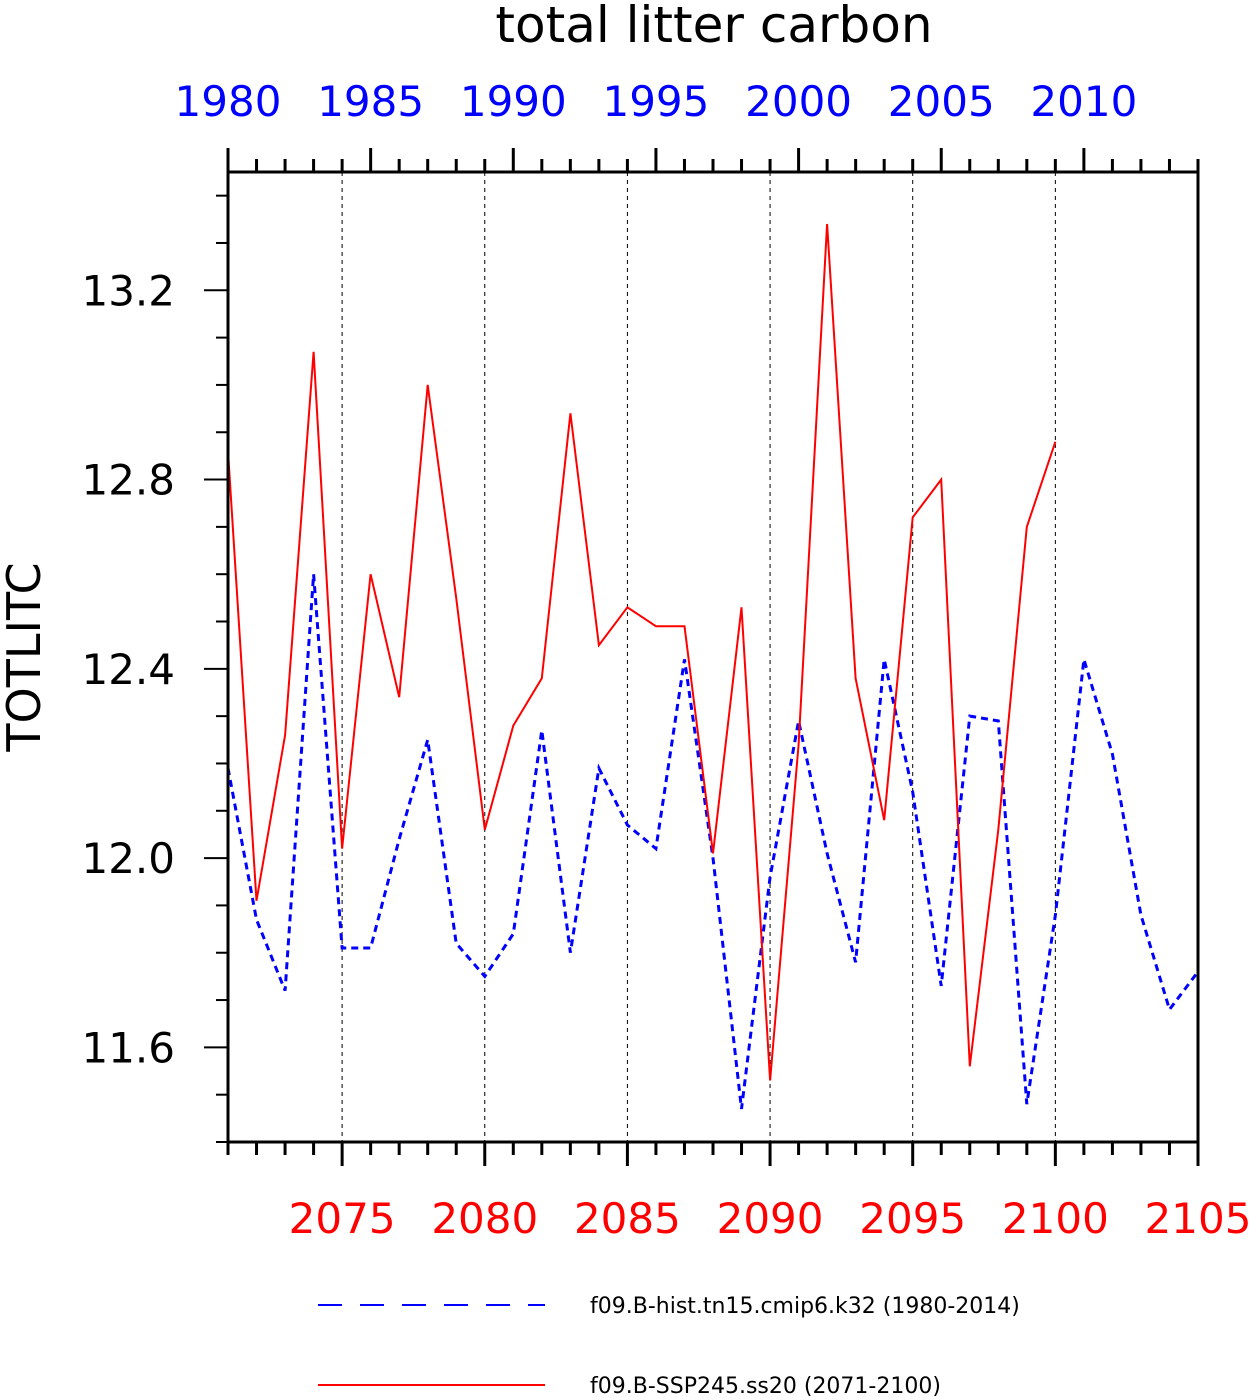 The image size is (1257, 1400). I want to click on top-tick-label-2005: 2005, so click(941, 101).